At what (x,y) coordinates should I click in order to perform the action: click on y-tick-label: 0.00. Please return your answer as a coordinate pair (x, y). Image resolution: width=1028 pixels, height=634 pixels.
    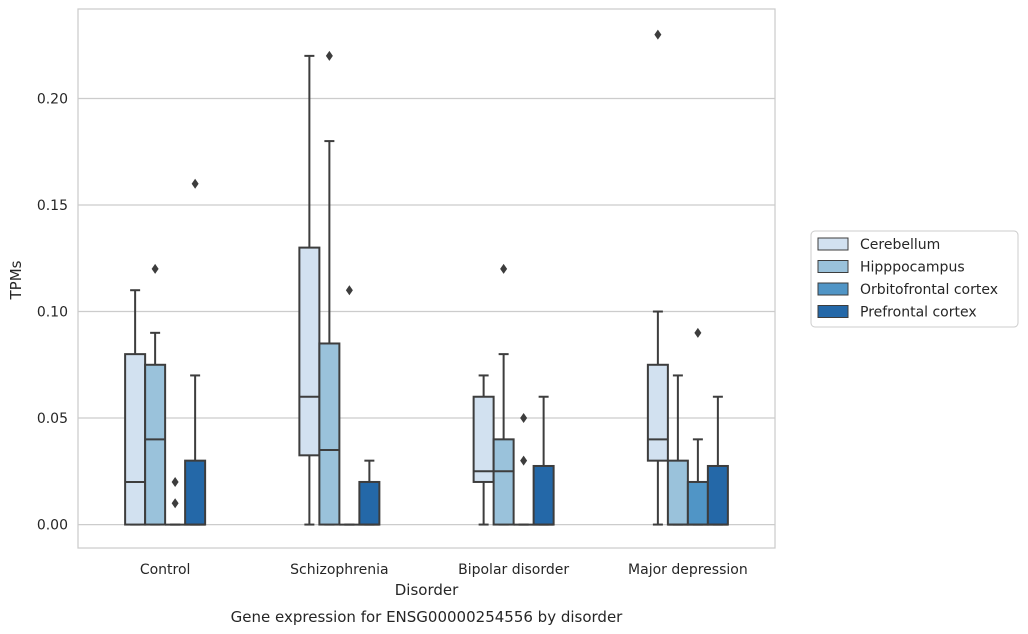
    Looking at the image, I should click on (52, 526).